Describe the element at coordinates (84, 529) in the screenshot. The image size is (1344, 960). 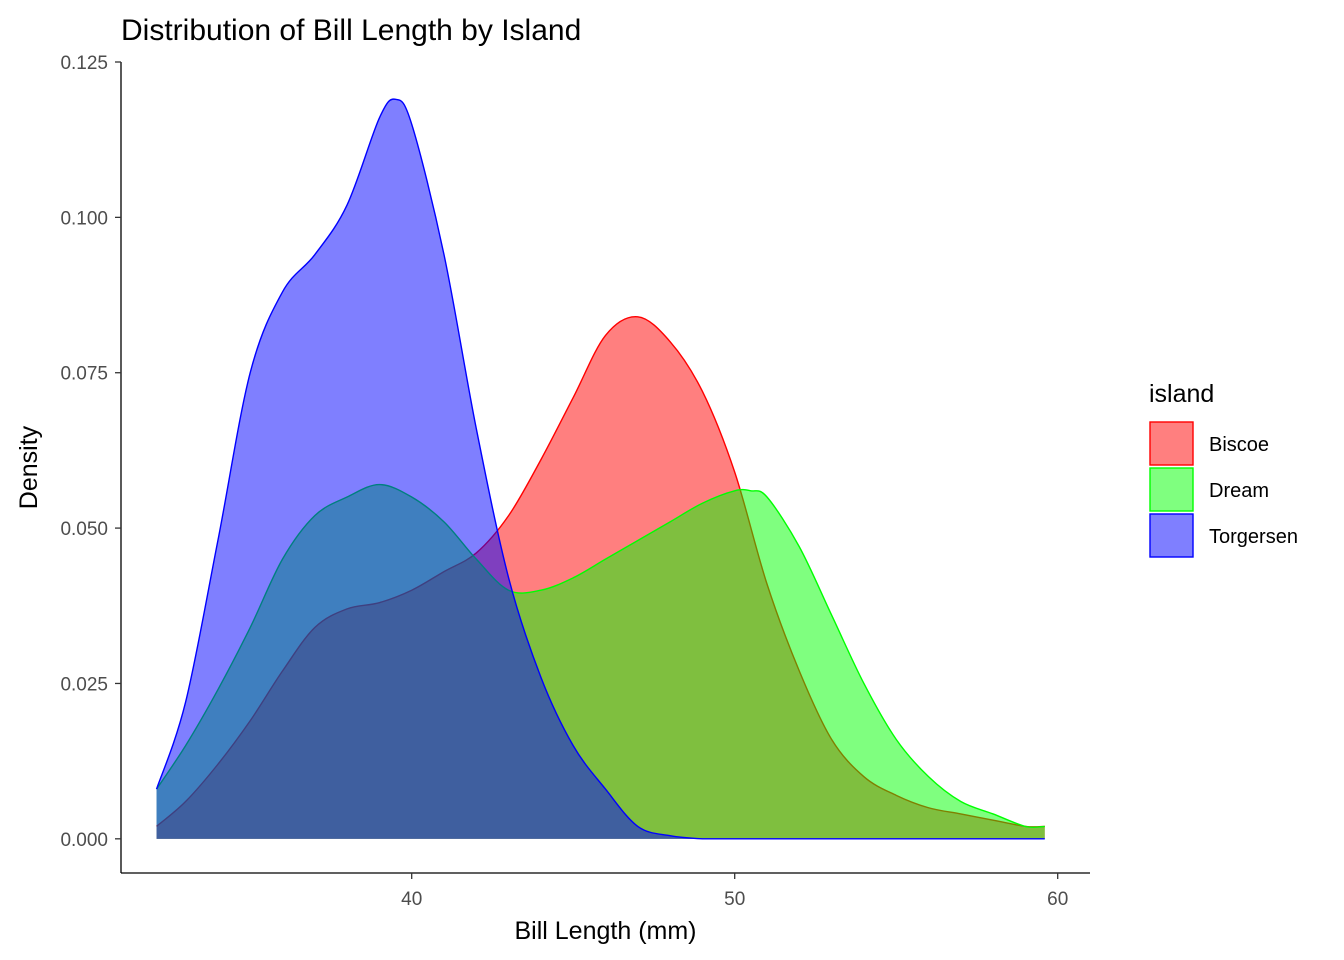
I see `y-tick-label: 0.050` at that location.